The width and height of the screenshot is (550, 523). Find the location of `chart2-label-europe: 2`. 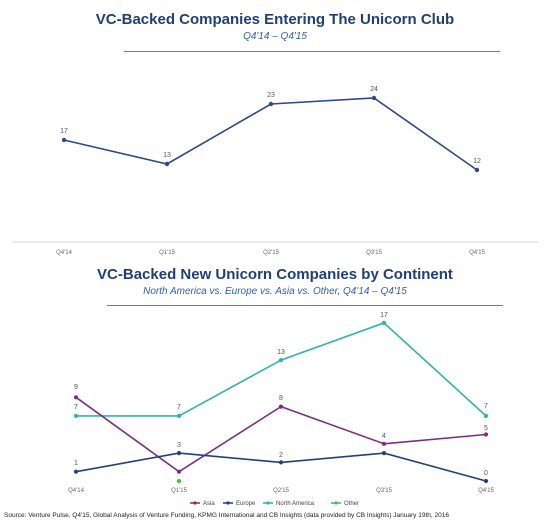

chart2-label-europe: 2 is located at coordinates (281, 455).